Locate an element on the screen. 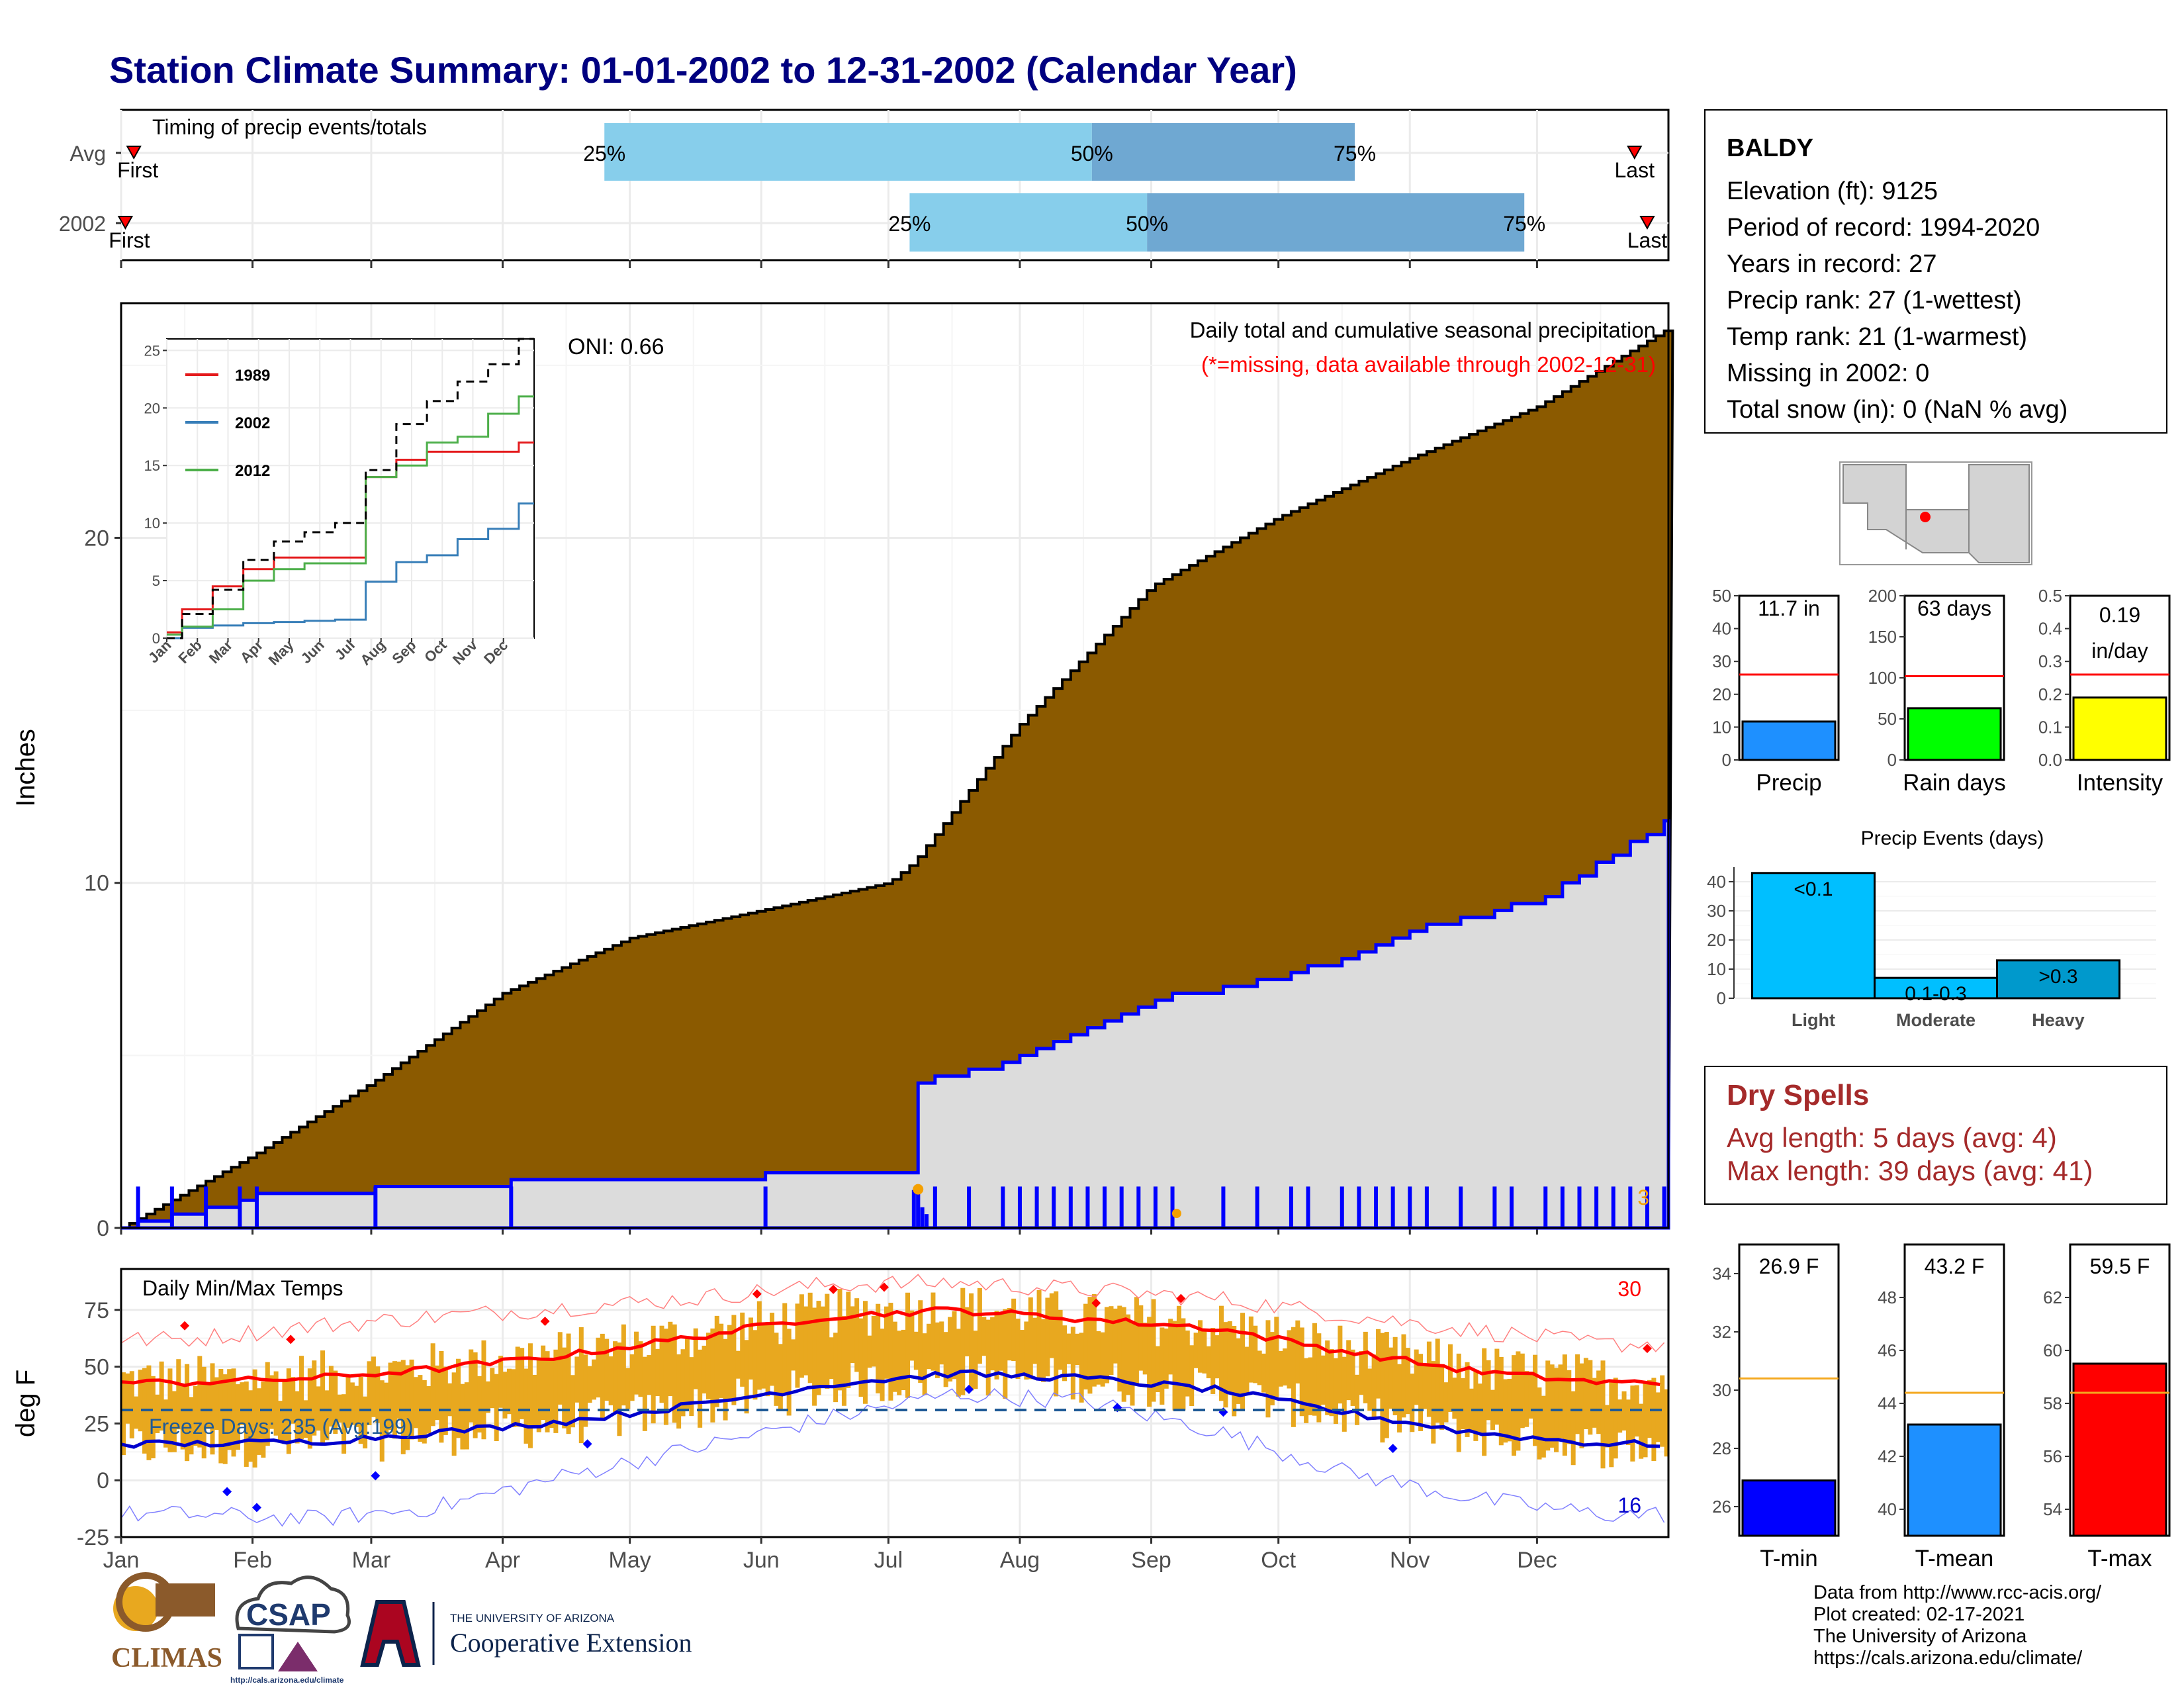  summary-ytick-label: 100 is located at coordinates (1883, 678).